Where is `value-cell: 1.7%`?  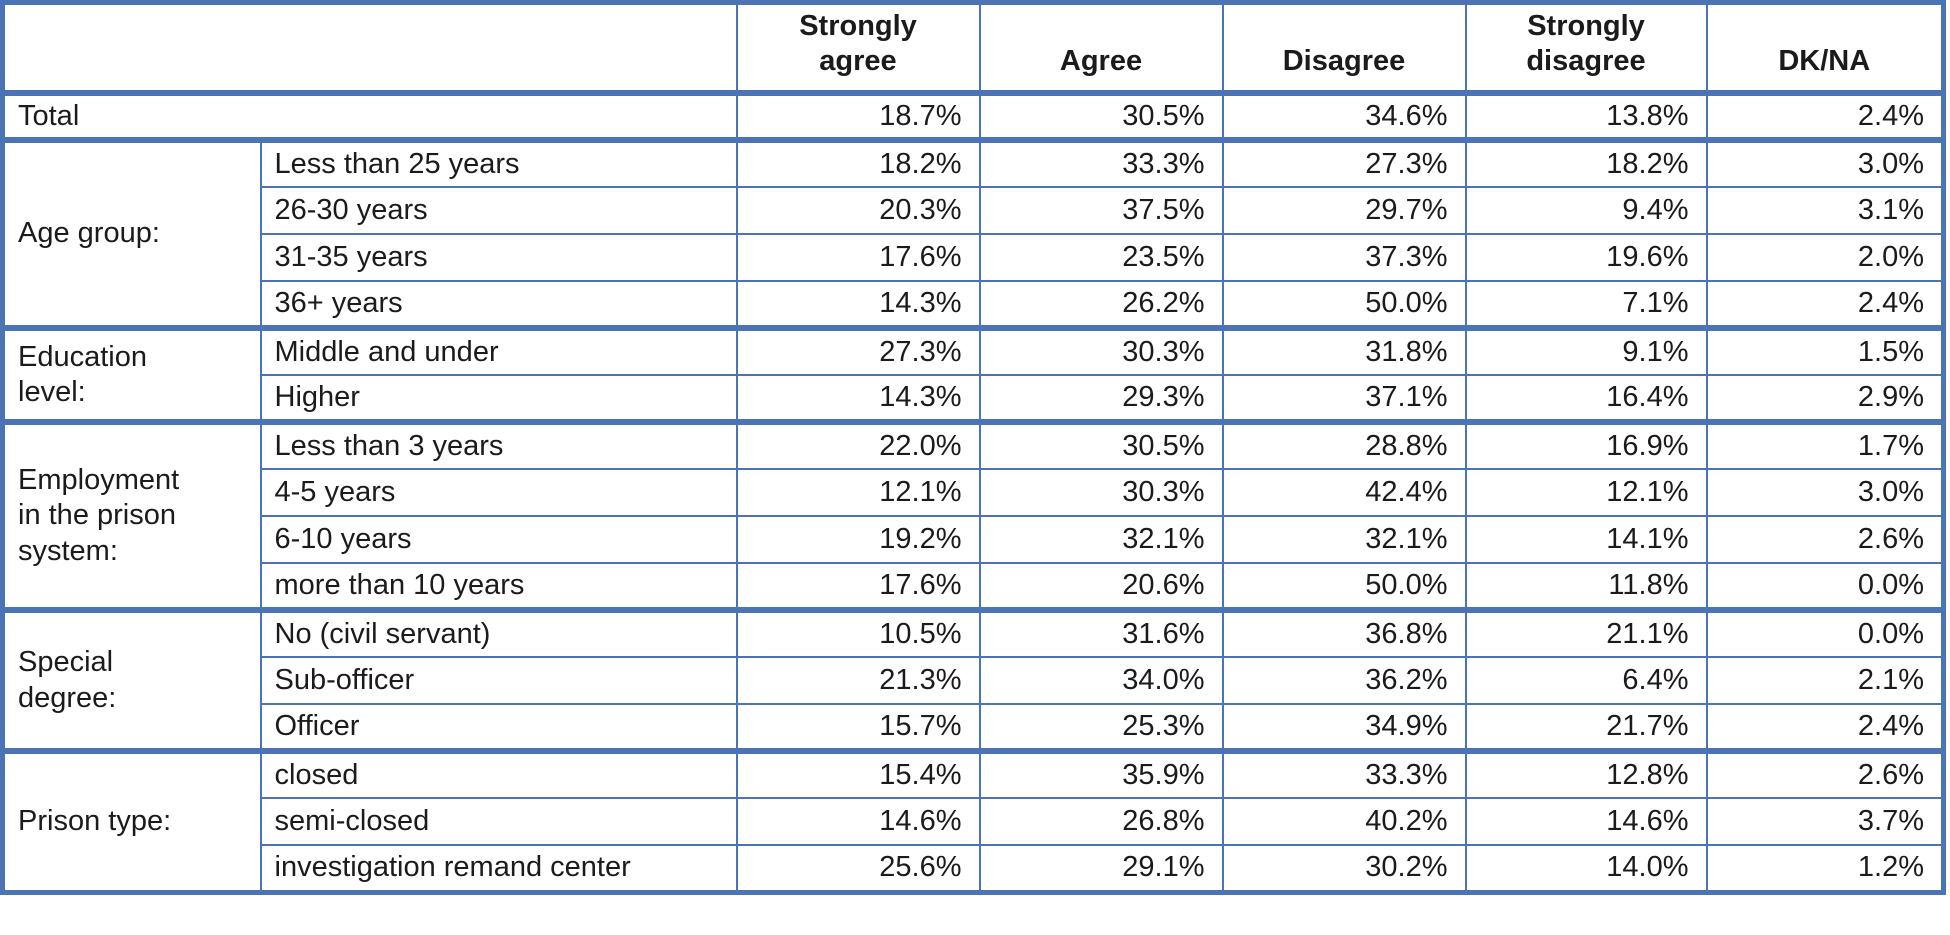
value-cell: 1.7% is located at coordinates (1825, 445).